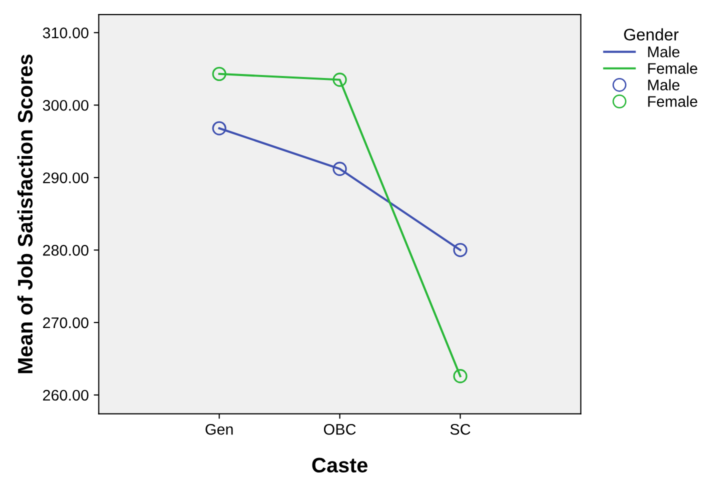  Describe the element at coordinates (340, 465) in the screenshot. I see `x-axis-title: Caste` at that location.